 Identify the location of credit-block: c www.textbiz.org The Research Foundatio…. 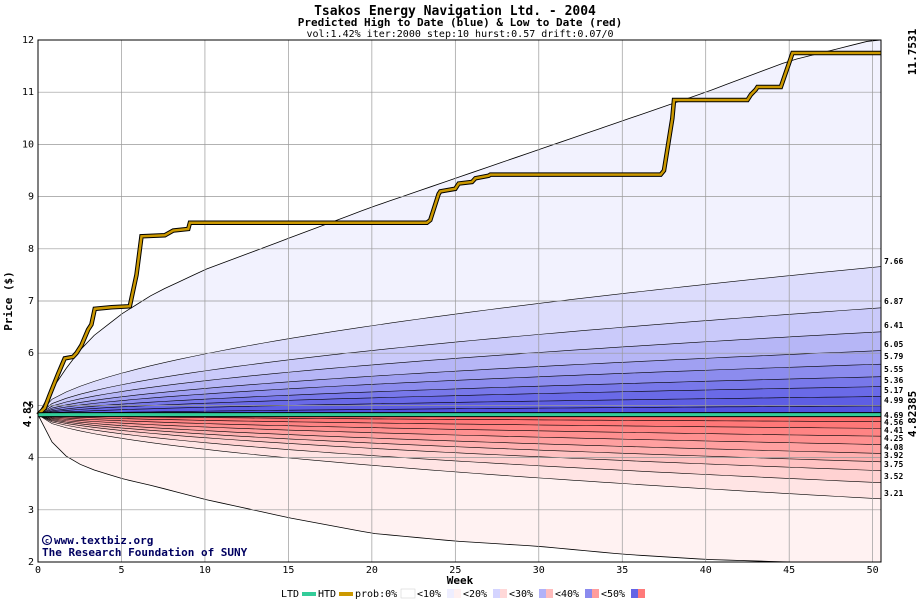
(144, 546).